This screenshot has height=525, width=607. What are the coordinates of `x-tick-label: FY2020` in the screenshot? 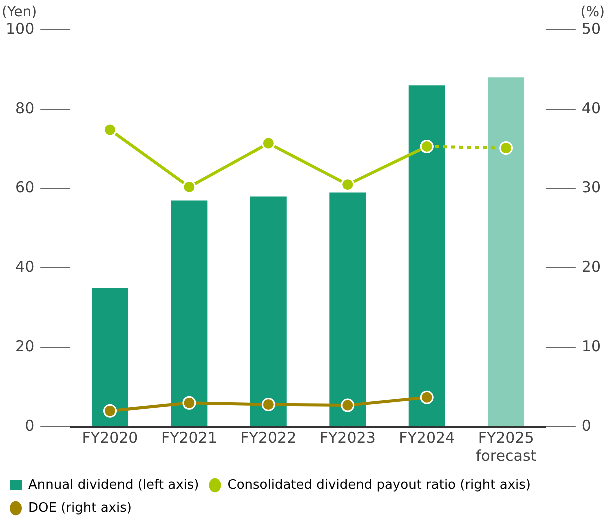 It's located at (110, 437).